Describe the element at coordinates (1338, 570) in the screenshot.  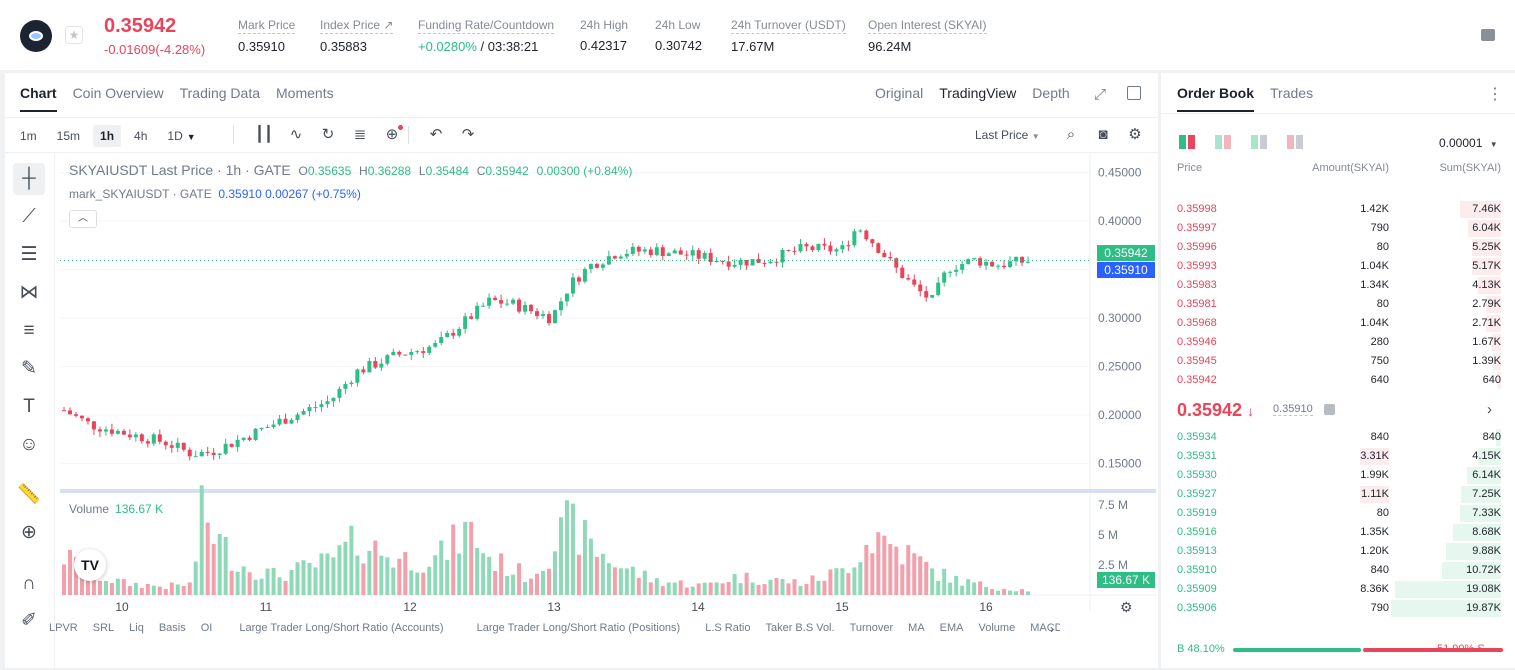
I see `orderbook-row: 0.35910 840 10.72K` at that location.